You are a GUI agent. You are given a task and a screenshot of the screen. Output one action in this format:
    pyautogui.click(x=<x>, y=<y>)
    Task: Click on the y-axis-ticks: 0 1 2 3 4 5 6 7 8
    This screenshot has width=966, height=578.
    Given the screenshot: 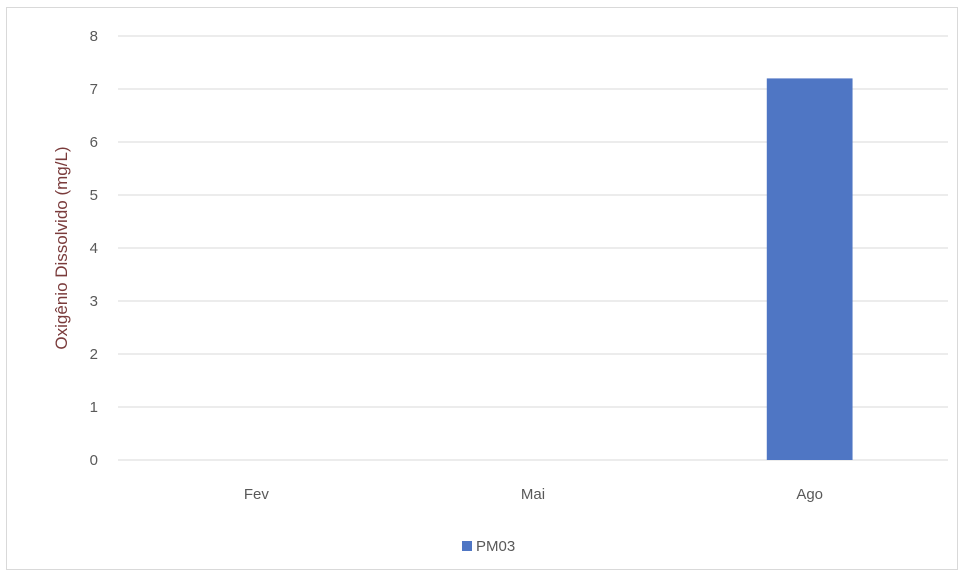 What is the action you would take?
    pyautogui.click(x=94, y=248)
    